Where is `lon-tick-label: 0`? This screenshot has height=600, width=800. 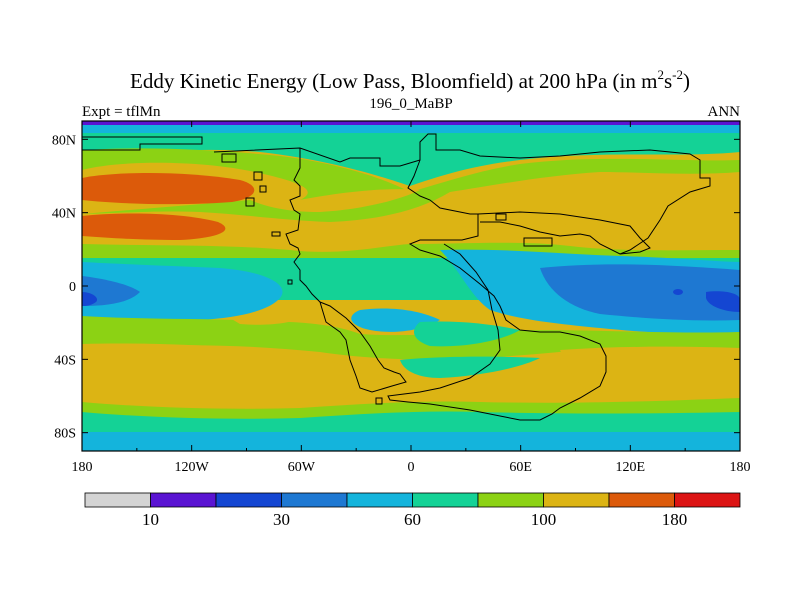 lon-tick-label: 0 is located at coordinates (411, 467).